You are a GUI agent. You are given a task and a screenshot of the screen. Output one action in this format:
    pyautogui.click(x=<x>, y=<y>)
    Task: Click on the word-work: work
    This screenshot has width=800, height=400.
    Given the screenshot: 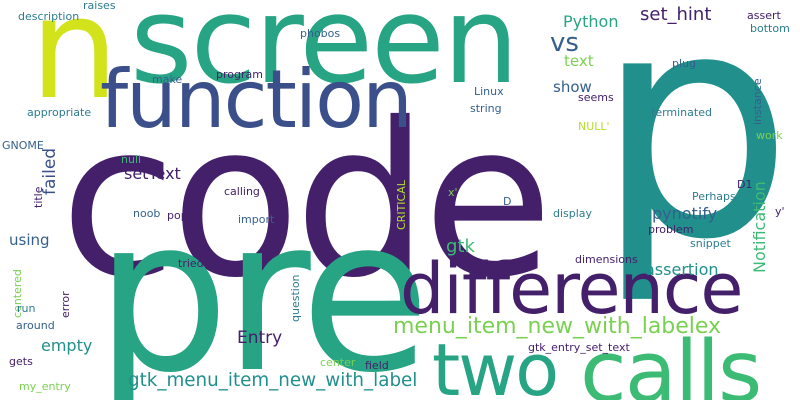 What is the action you would take?
    pyautogui.click(x=769, y=135)
    